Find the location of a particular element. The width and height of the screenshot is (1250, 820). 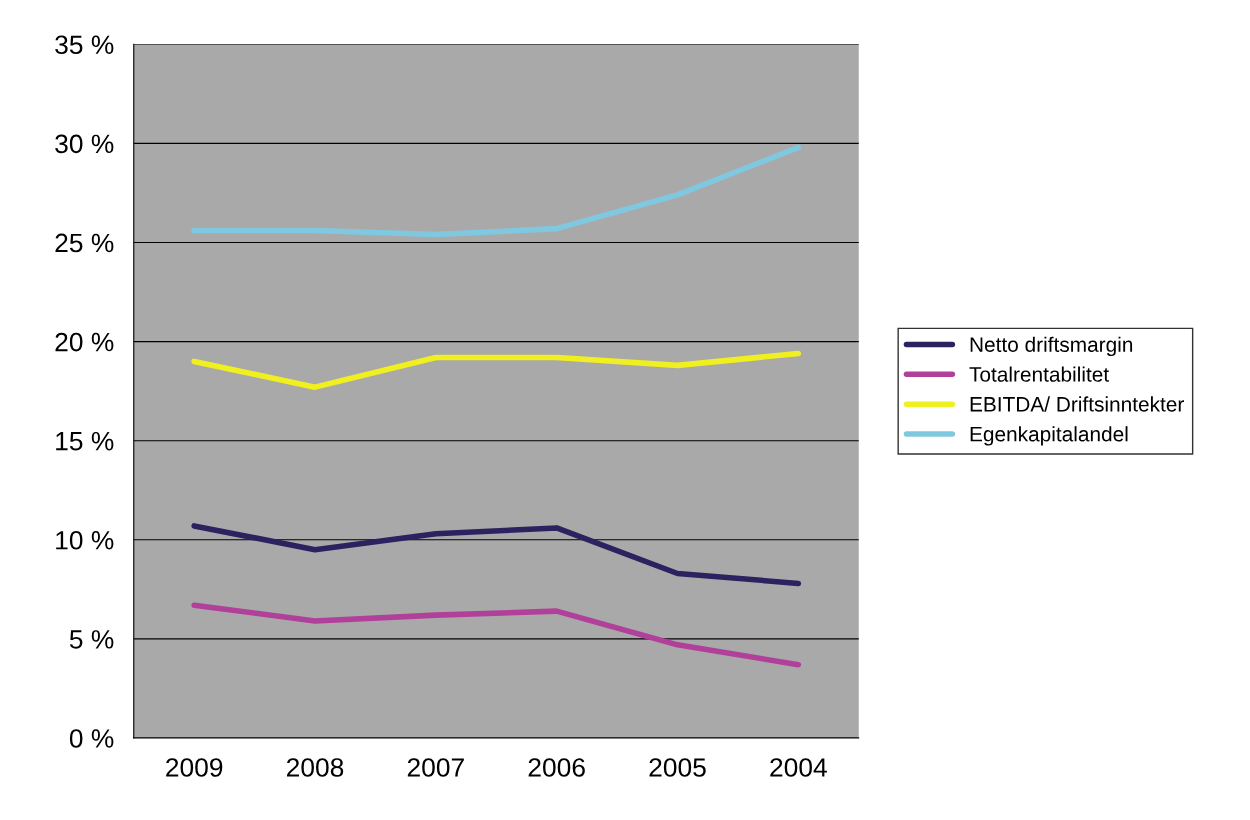

y-tick-label: 15 % is located at coordinates (85, 441).